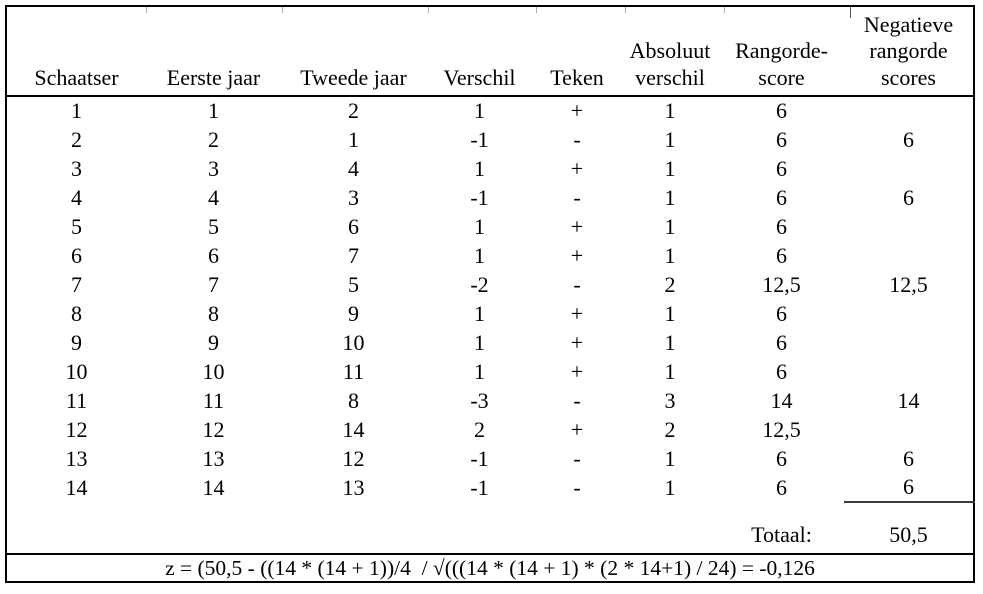  What do you see at coordinates (362, 535) in the screenshot?
I see `total-row-empty-cells` at bounding box center [362, 535].